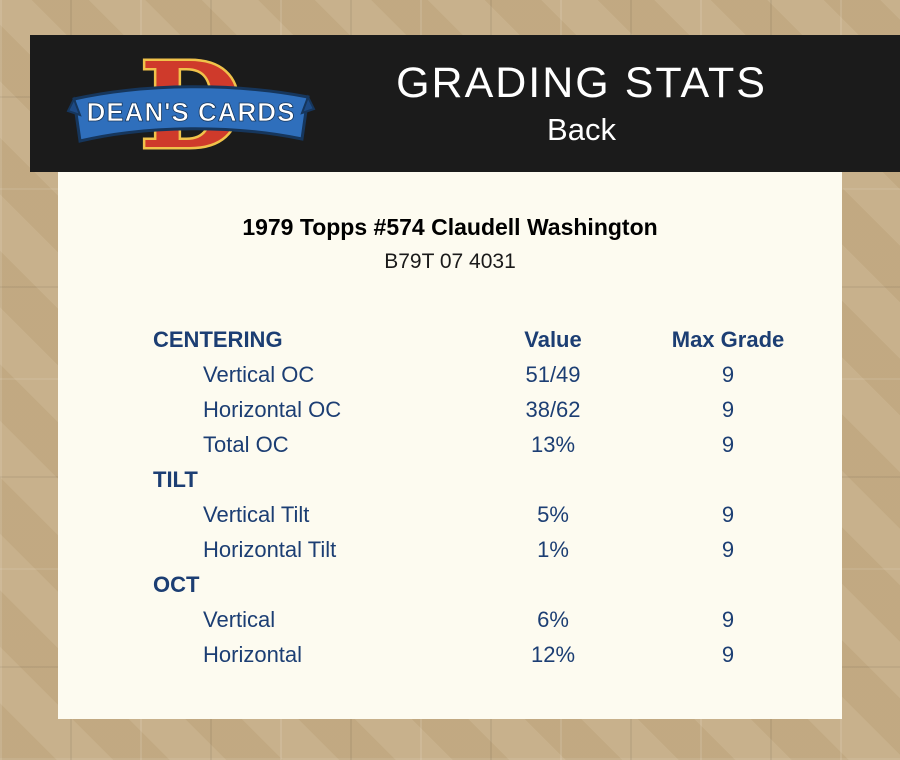 This screenshot has height=760, width=900. I want to click on row-value: 1%, so click(553, 549).